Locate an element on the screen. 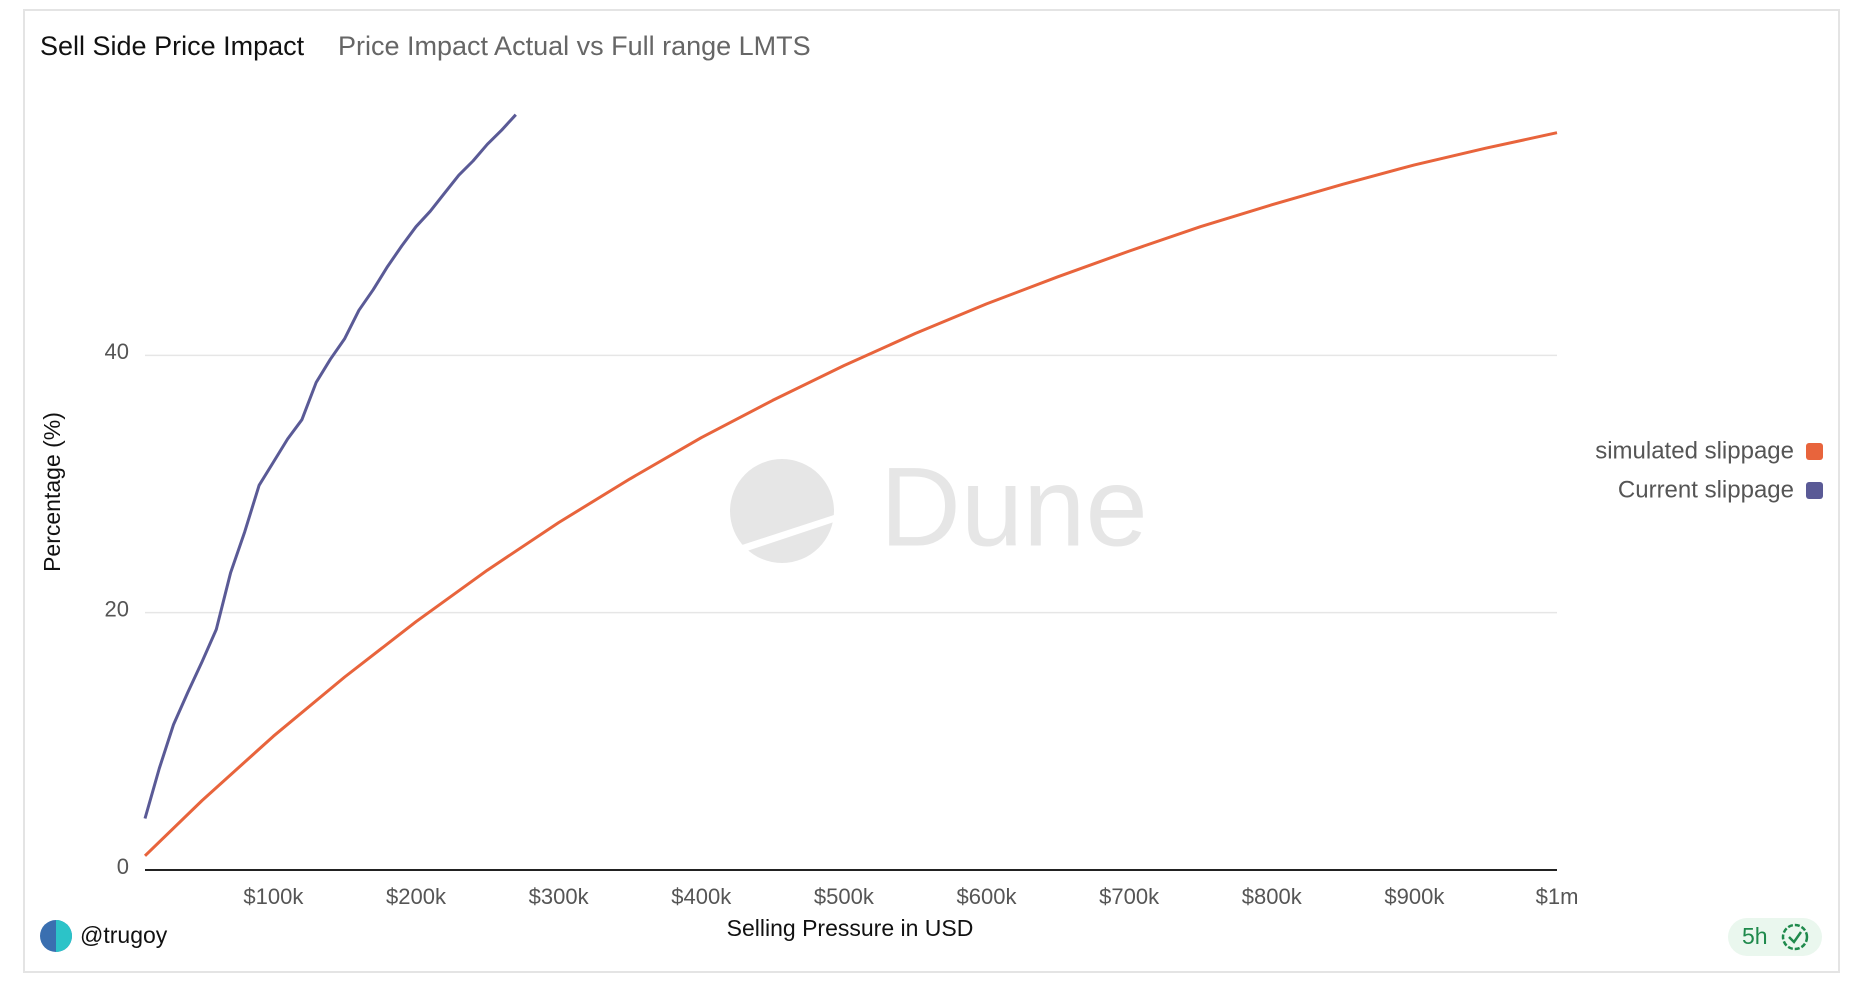  x-tick-label: $200k is located at coordinates (416, 896).